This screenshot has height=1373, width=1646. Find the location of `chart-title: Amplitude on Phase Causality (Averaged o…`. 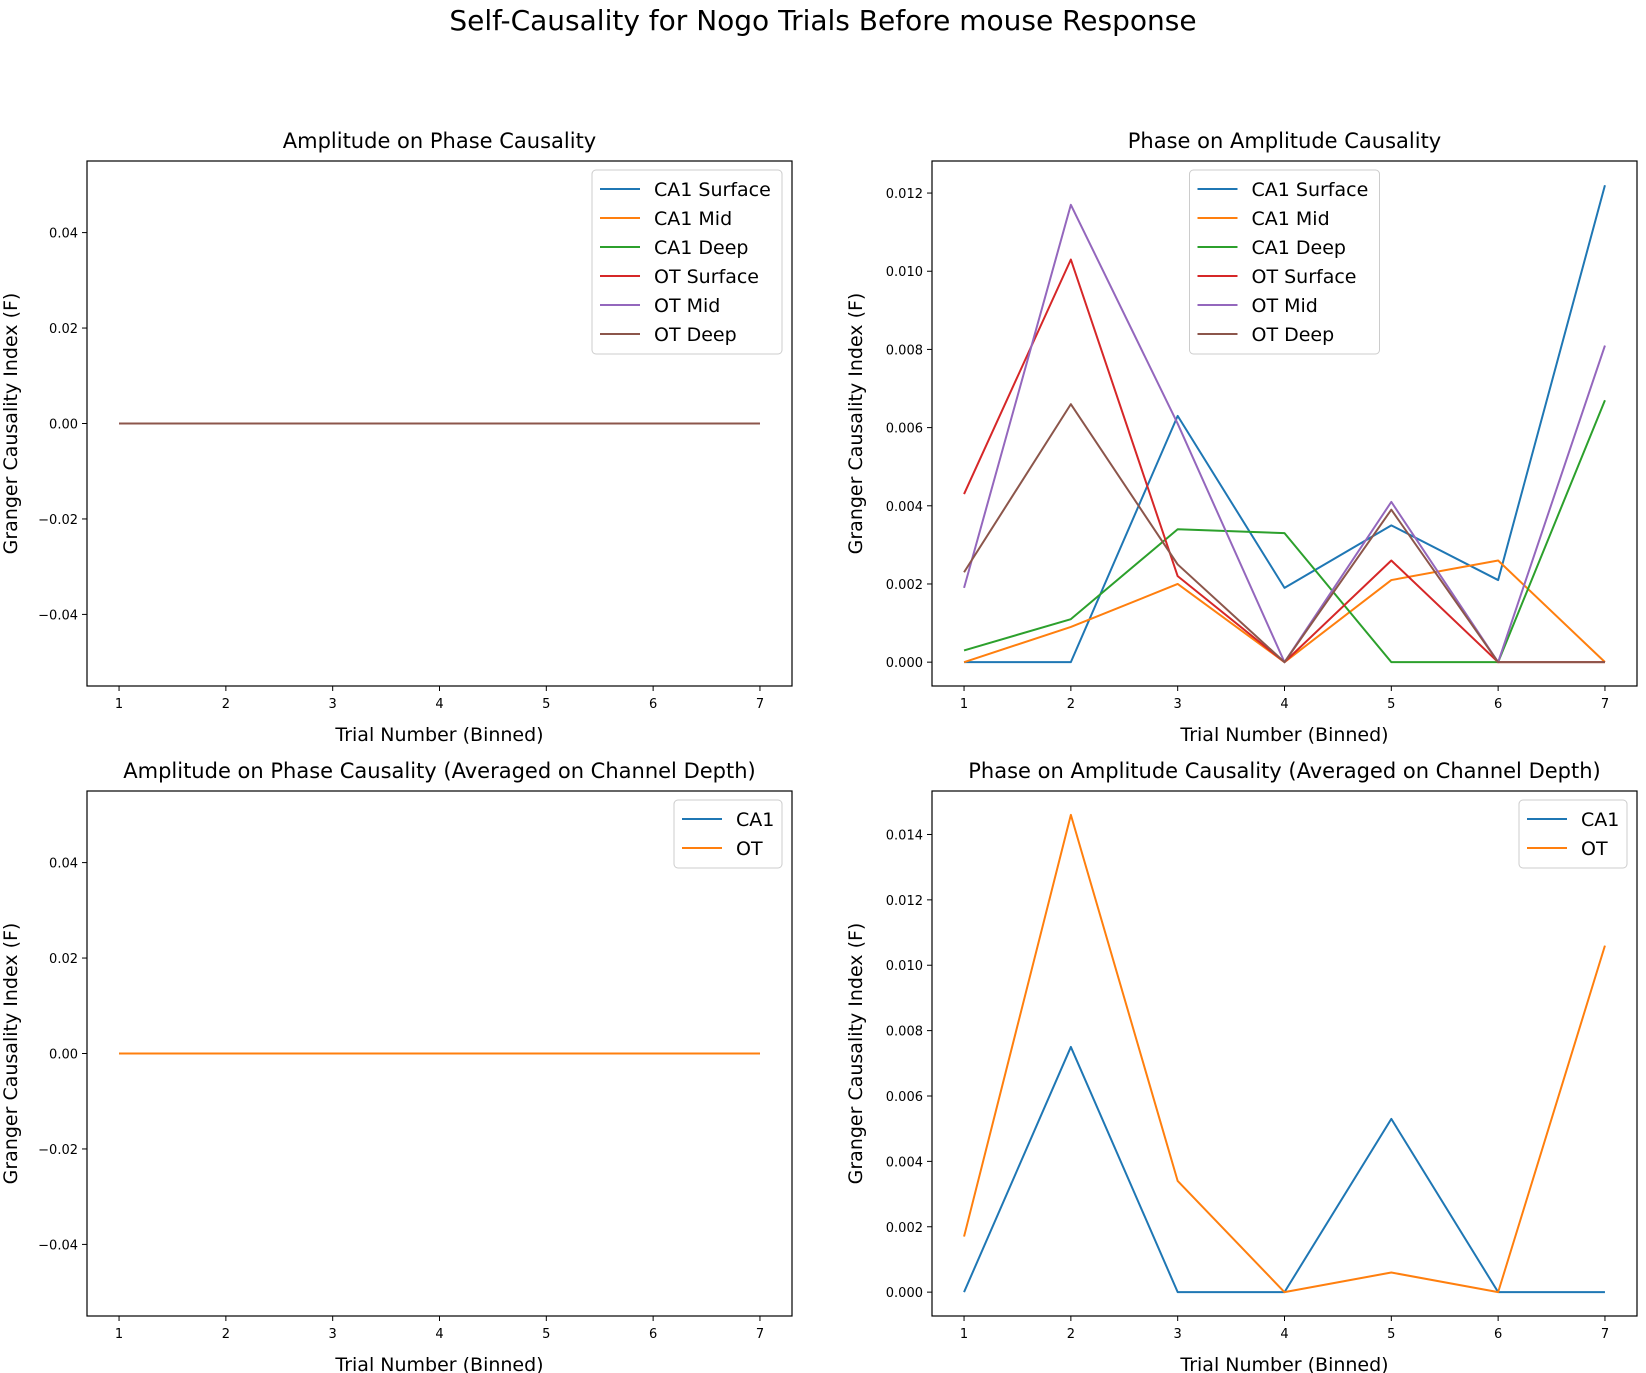

chart-title: Amplitude on Phase Causality (Averaged o… is located at coordinates (439, 771).